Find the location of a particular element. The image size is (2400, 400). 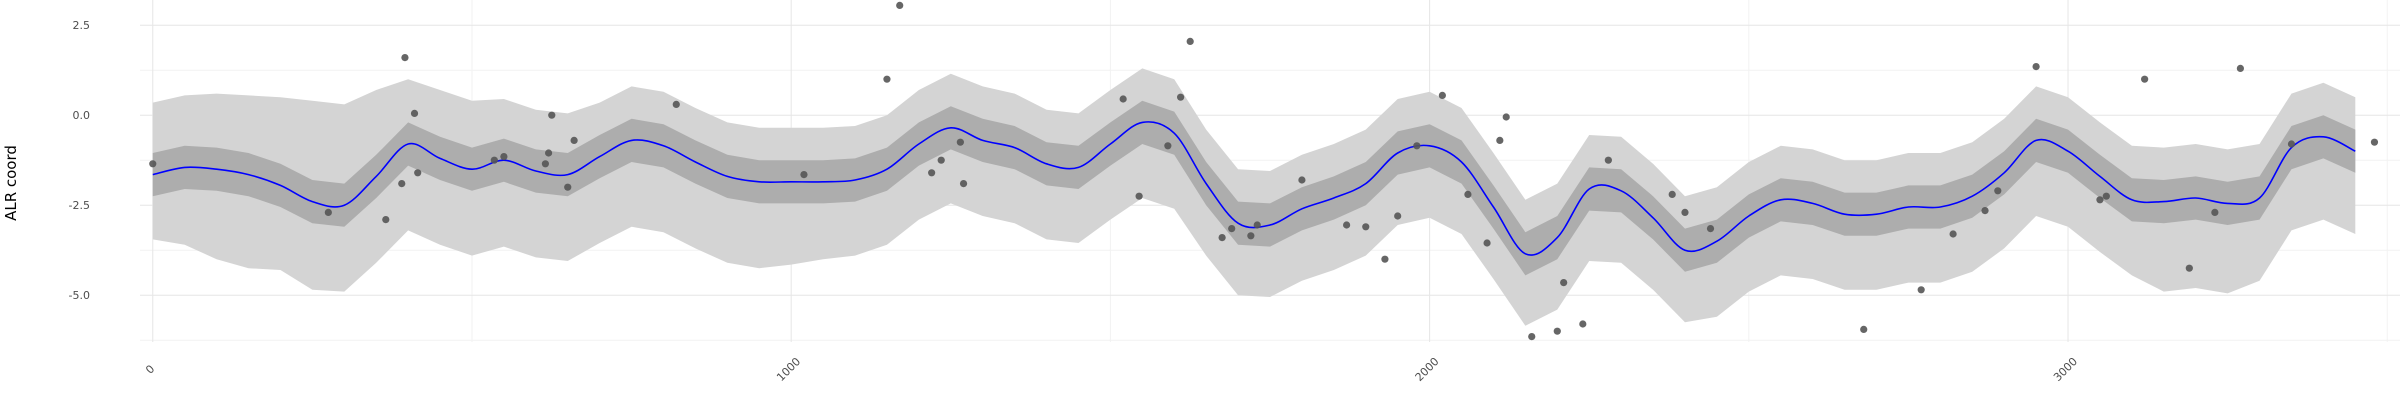

y-tick-label: -5.0 is located at coordinates (79, 295).